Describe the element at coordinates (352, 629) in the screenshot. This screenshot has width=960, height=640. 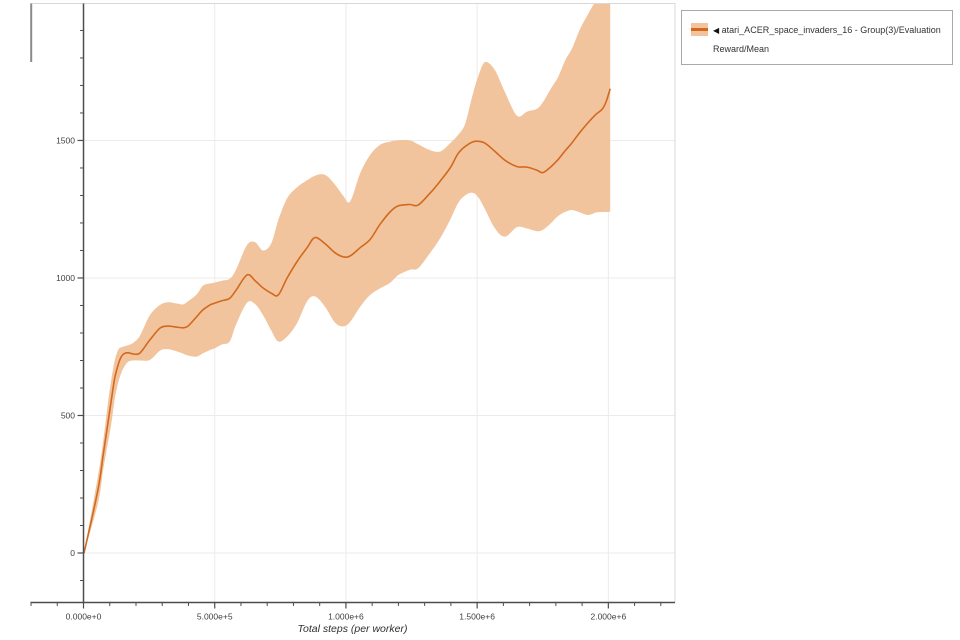
I see `x-axis-title: Total steps (per worker)` at that location.